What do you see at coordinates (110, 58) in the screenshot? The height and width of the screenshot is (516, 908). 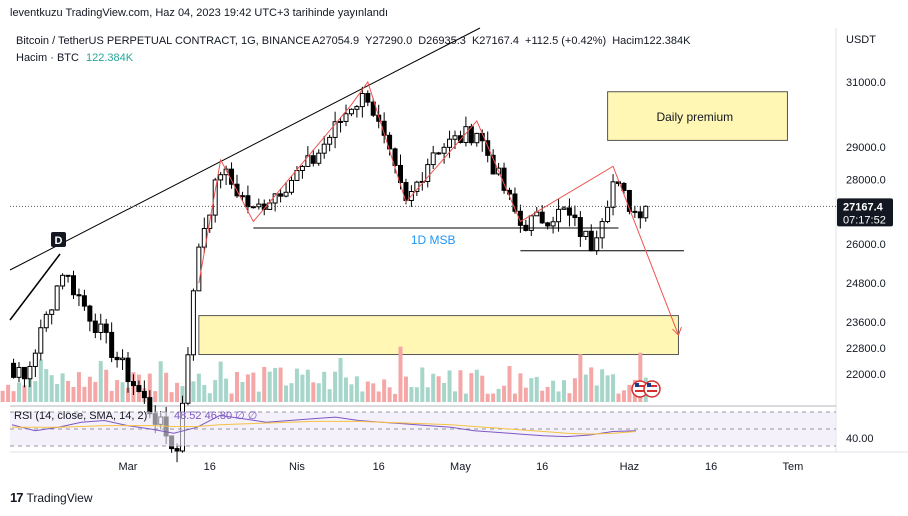 I see `volume-legend-value: 122.384K` at bounding box center [110, 58].